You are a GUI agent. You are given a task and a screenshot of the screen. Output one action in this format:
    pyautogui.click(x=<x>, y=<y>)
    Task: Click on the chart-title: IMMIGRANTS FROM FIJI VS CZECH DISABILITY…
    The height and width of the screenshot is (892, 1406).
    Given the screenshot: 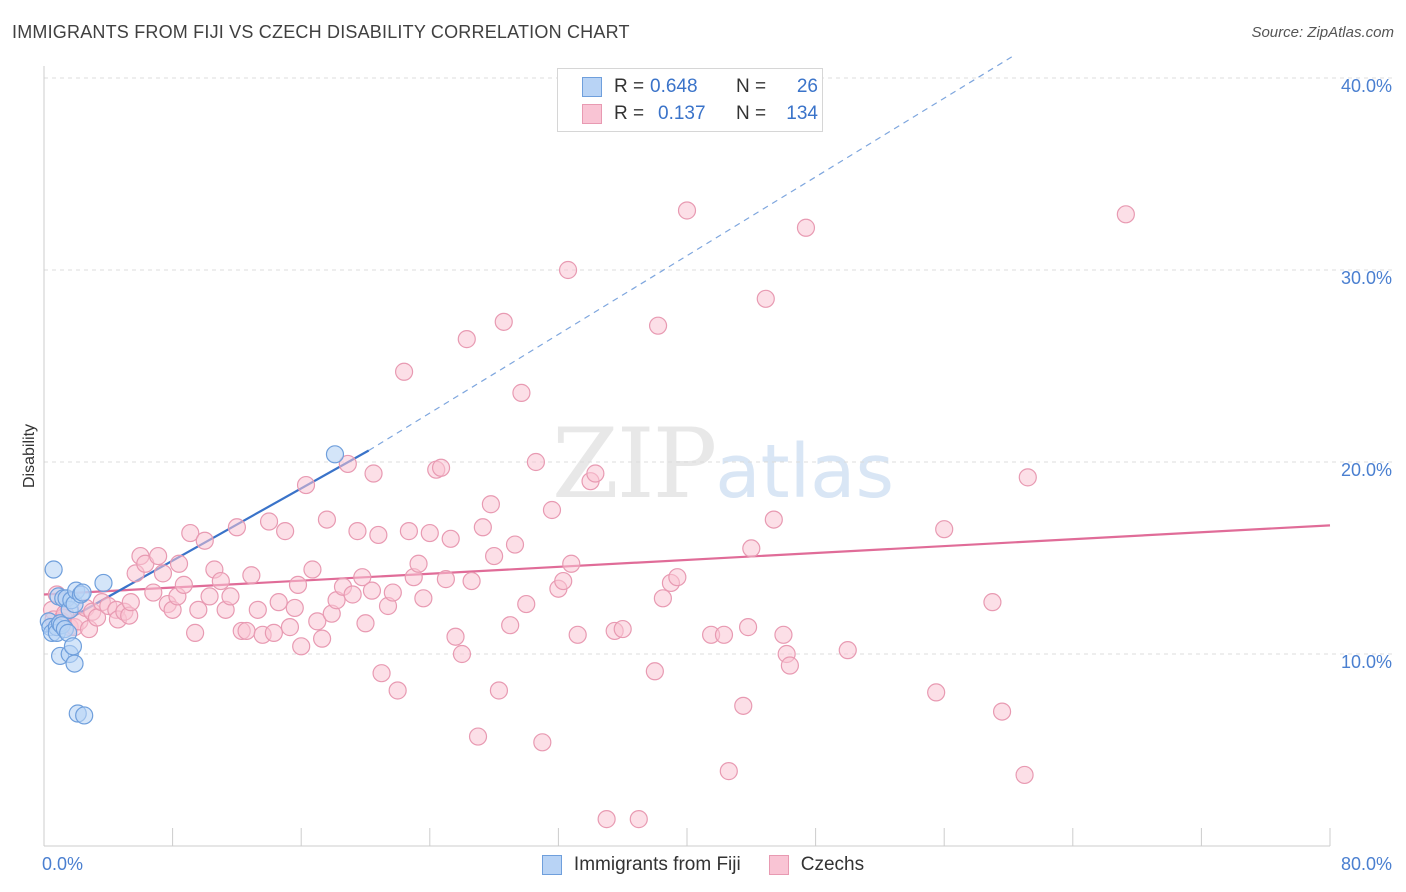 What is the action you would take?
    pyautogui.click(x=321, y=32)
    